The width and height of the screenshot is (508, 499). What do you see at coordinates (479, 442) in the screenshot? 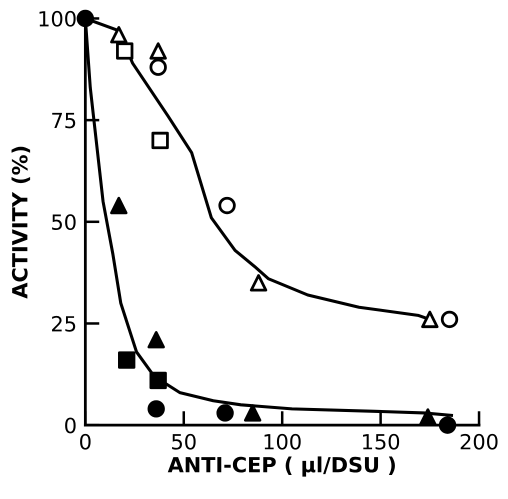
I see `x-tick-label: 200` at bounding box center [479, 442].